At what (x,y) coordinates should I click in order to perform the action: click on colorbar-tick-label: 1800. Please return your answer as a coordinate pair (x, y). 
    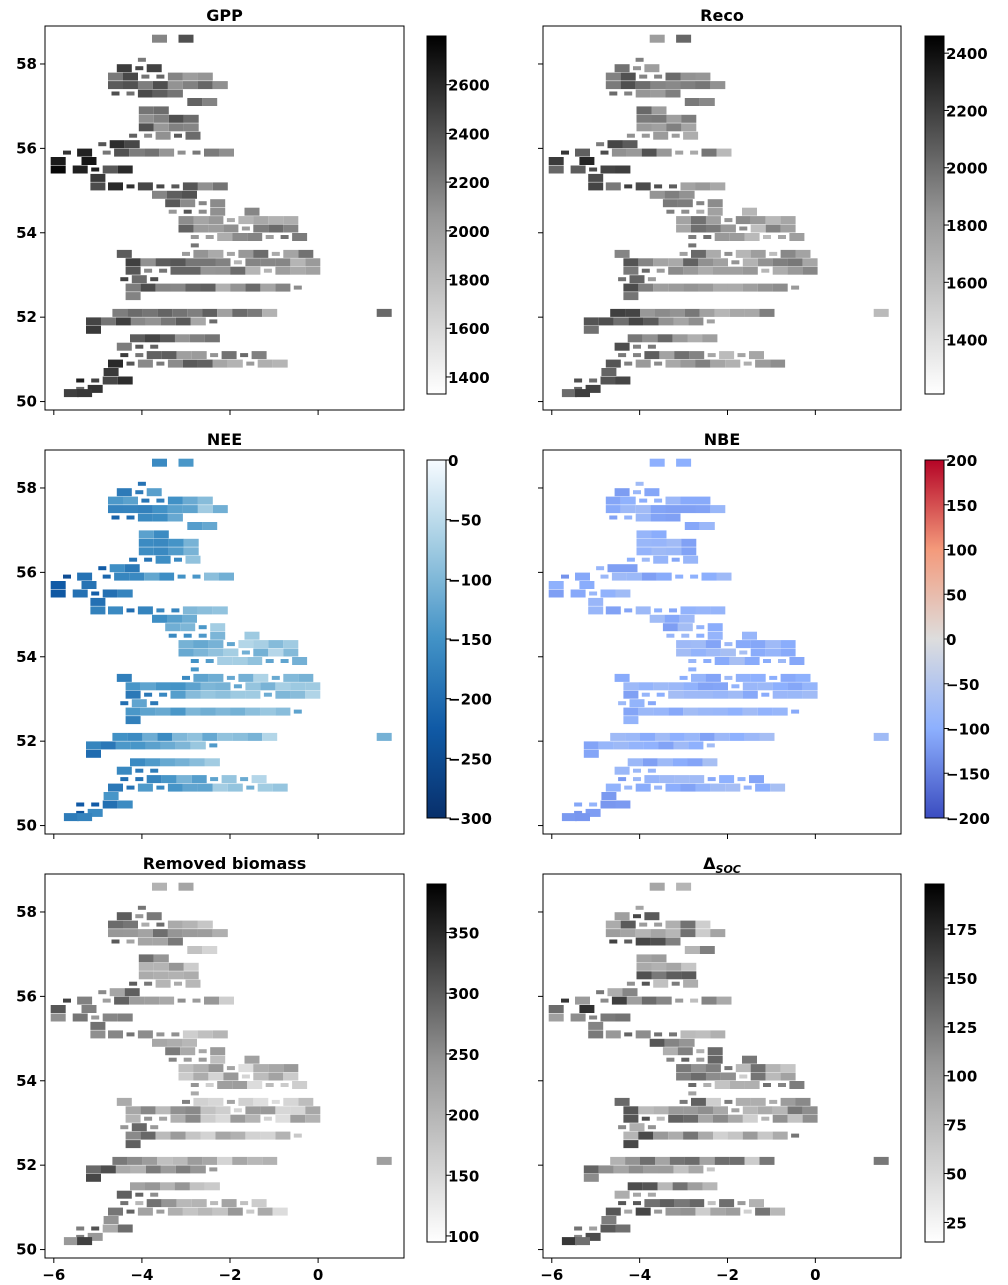
    Looking at the image, I should click on (967, 226).